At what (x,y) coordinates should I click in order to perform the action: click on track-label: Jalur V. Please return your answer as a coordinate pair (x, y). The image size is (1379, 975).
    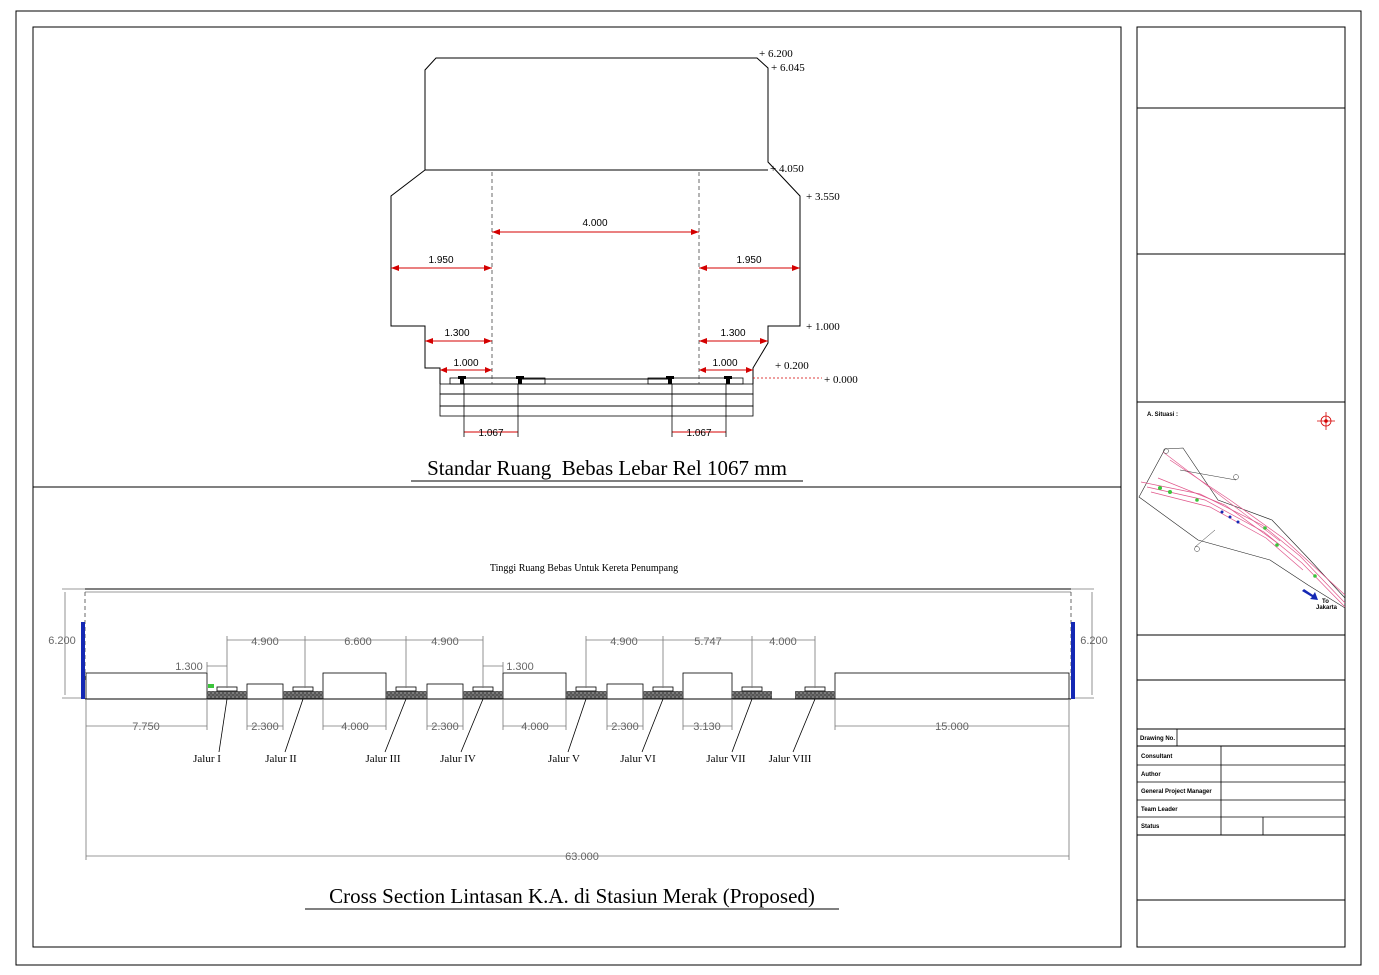
    Looking at the image, I should click on (564, 759).